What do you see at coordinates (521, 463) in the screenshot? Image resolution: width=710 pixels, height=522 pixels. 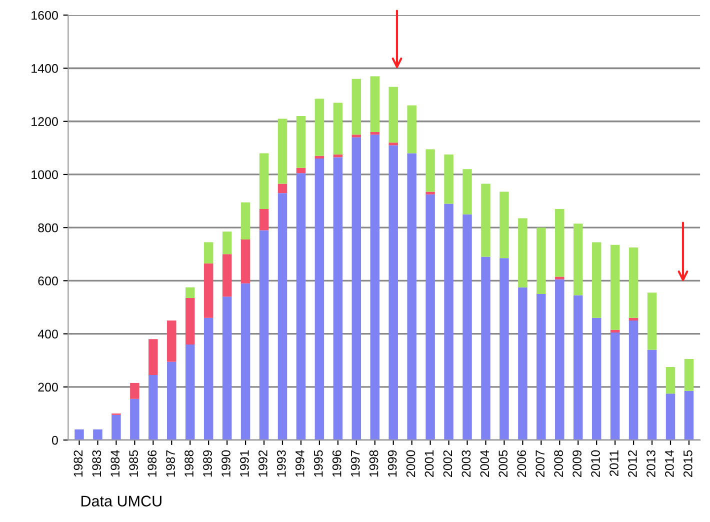 I see `x-tick-label: 2006` at bounding box center [521, 463].